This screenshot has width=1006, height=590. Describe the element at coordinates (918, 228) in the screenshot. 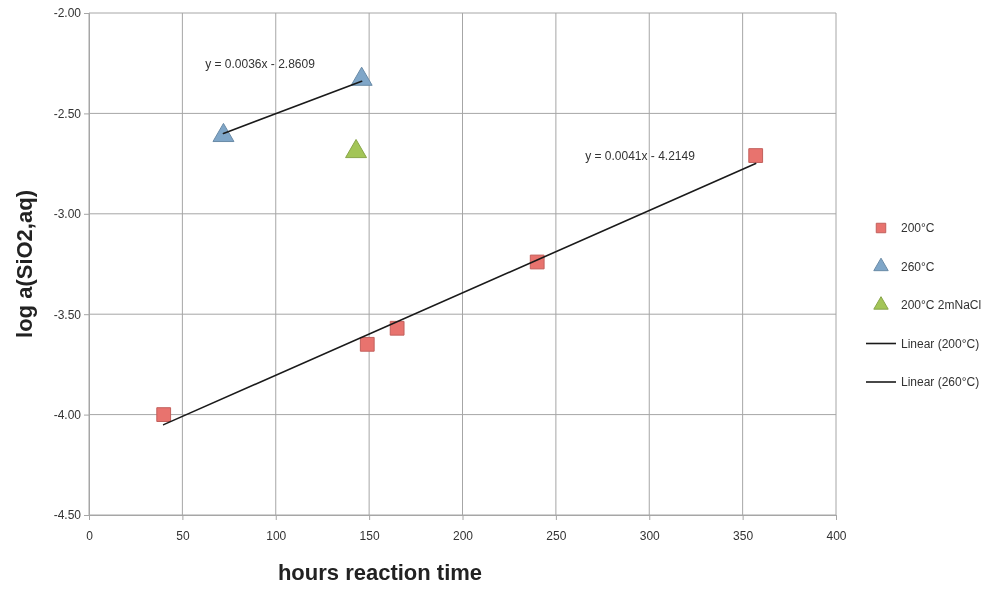

I see `legend-label: 200°C` at that location.